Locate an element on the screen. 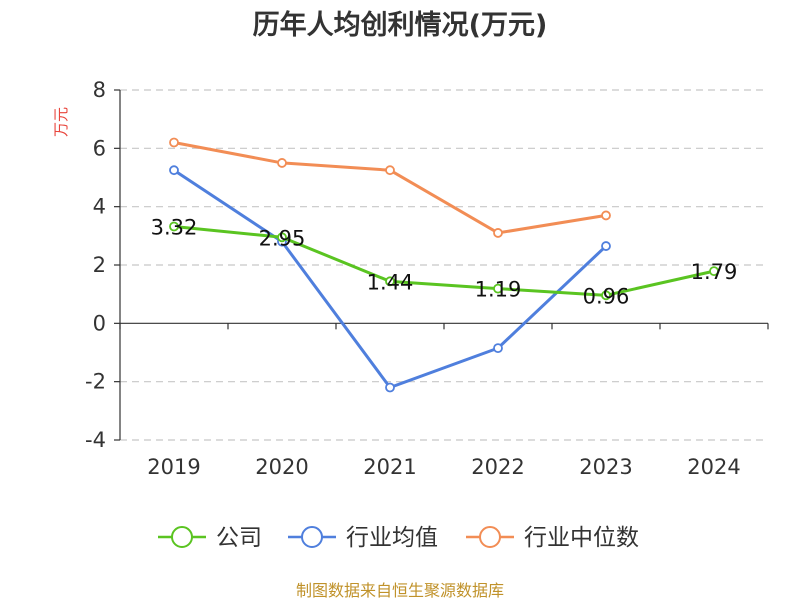  x-tick-label-4: 2023 is located at coordinates (605, 467).